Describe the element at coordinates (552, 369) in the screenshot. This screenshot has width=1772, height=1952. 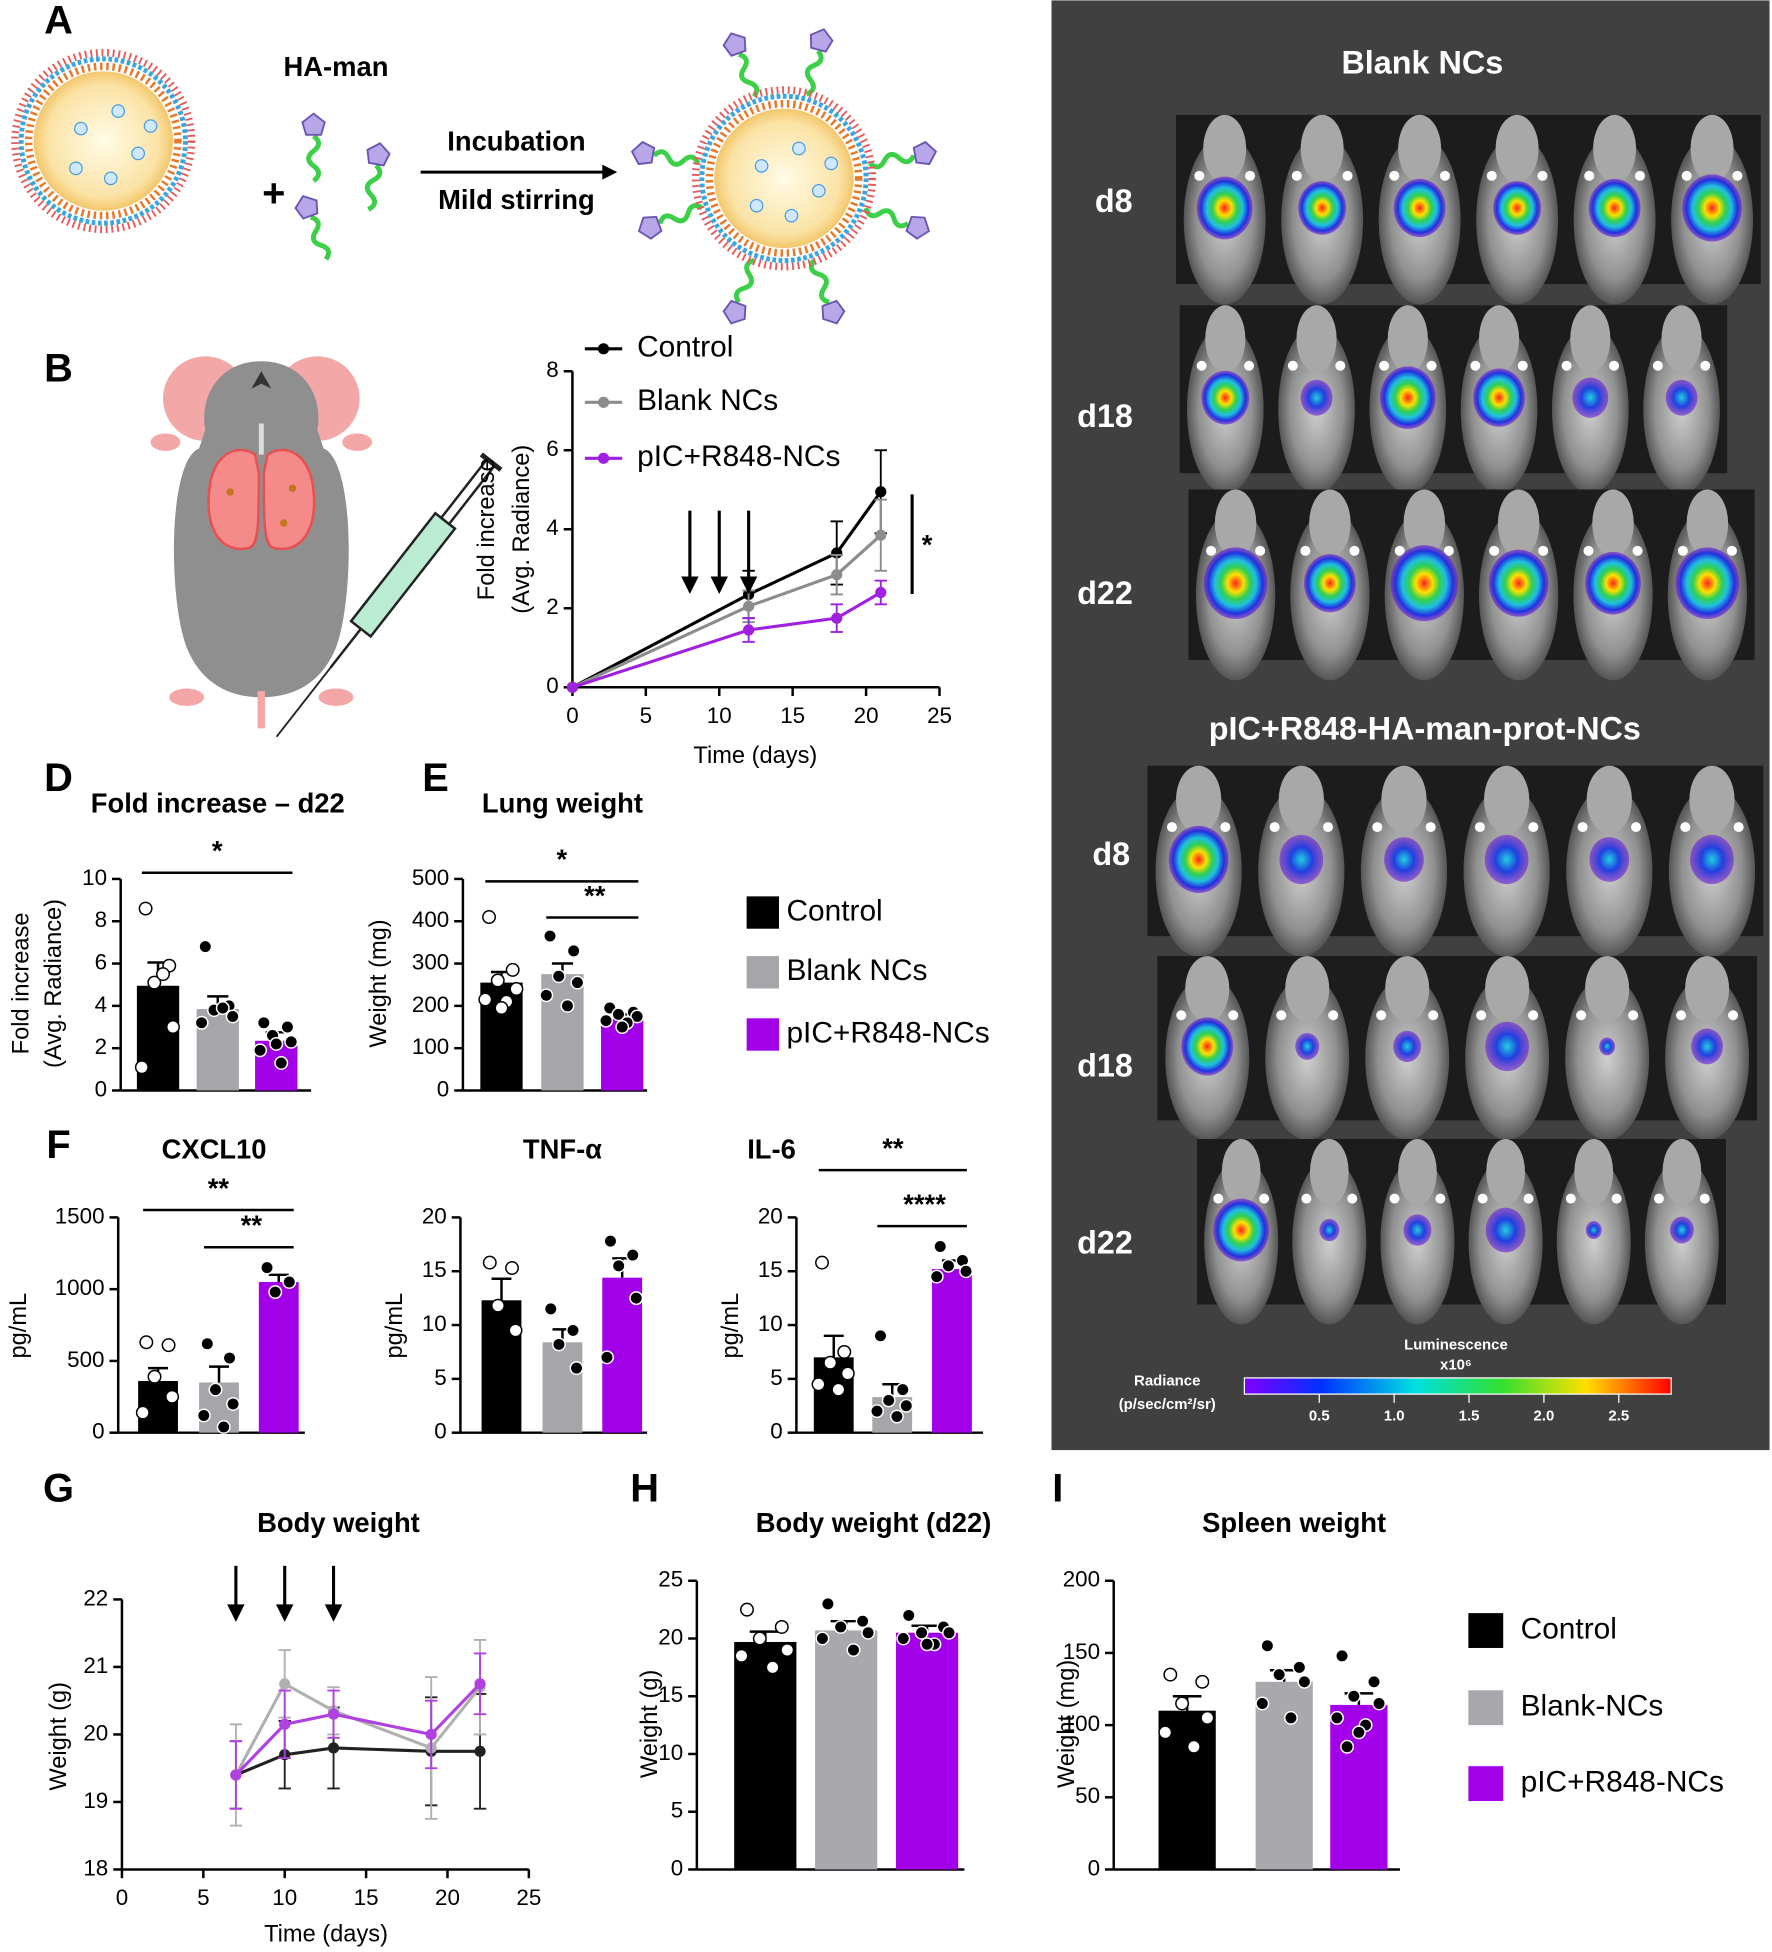
I see `y-tick-label: 8` at that location.